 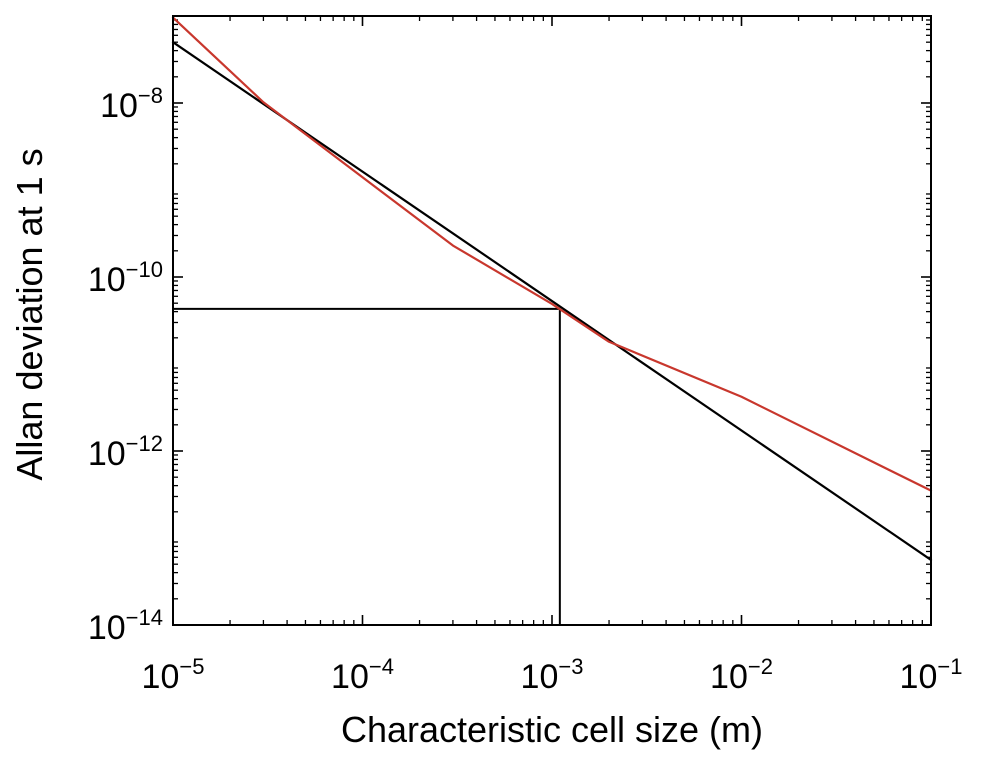 What do you see at coordinates (362, 675) in the screenshot?
I see `x-tick-label: 10⁻⁴` at bounding box center [362, 675].